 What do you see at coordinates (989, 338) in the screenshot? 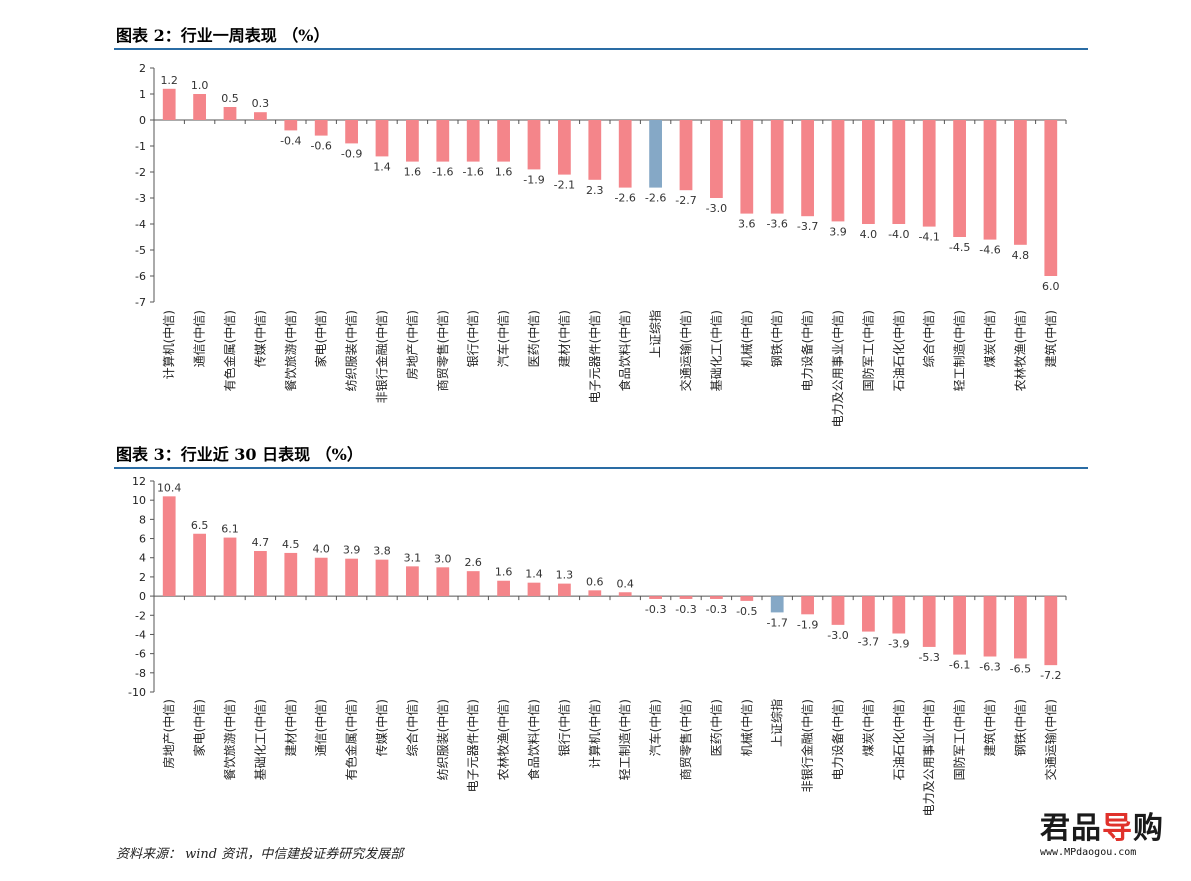
I see `category-label: 煤炭(中信)` at bounding box center [989, 338].